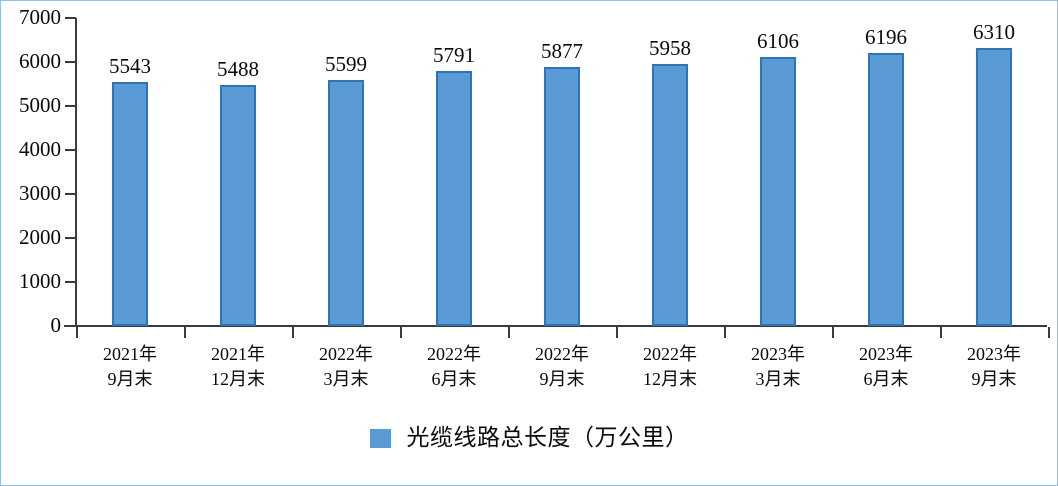 This screenshot has height=486, width=1058. Describe the element at coordinates (454, 55) in the screenshot. I see `bar-value-label: 5791` at that location.